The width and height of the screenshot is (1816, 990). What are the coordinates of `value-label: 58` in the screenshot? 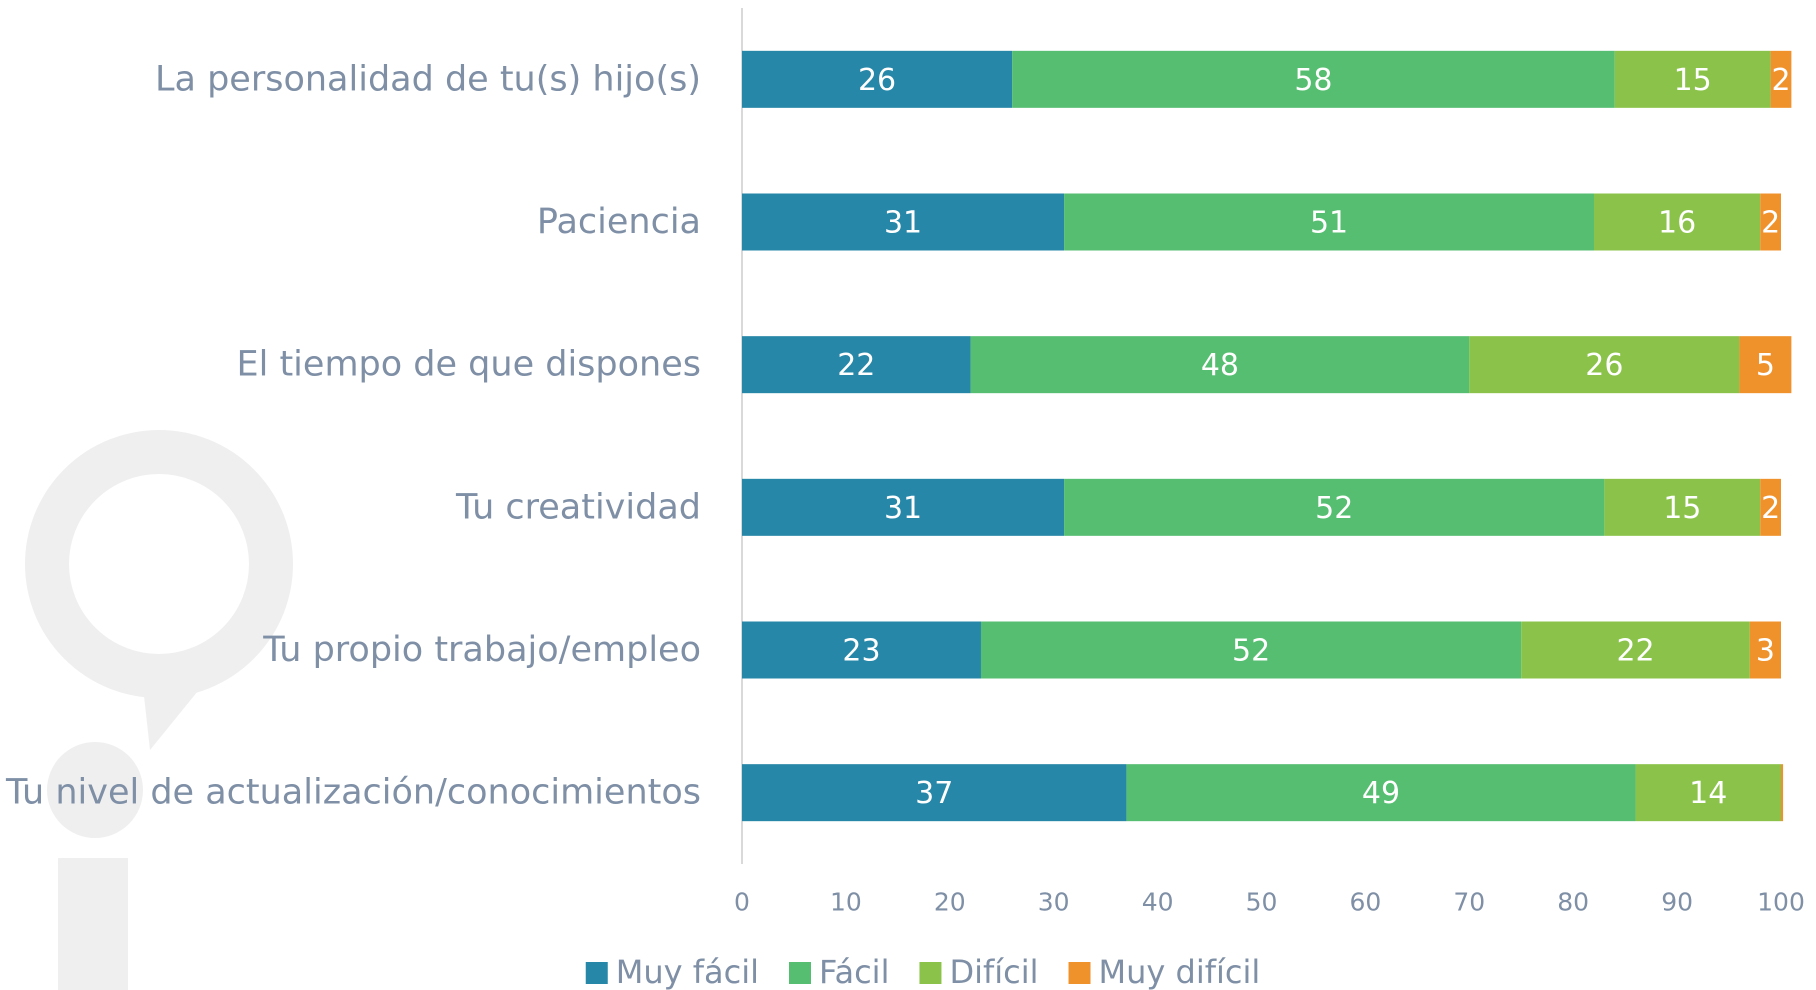 It's located at (1313, 80).